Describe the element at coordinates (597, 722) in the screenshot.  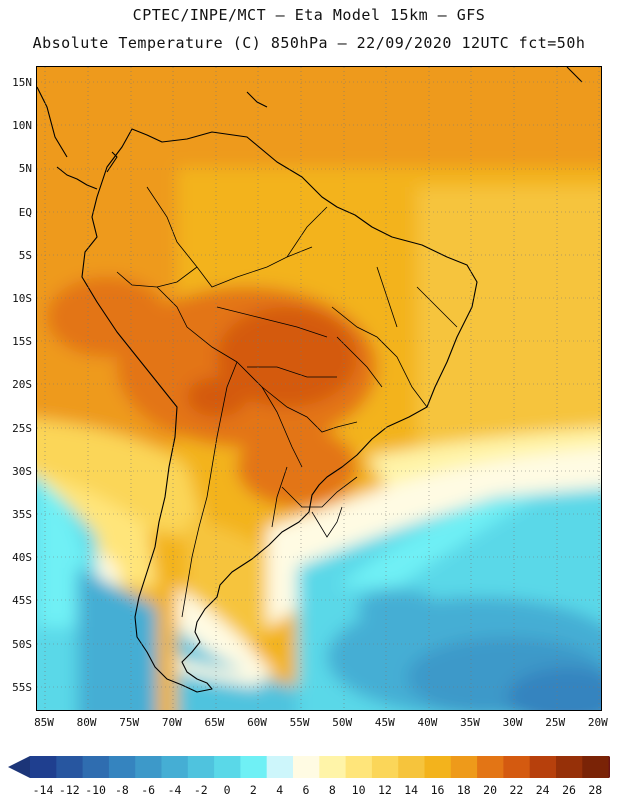
I see `lon-label: 20W` at that location.